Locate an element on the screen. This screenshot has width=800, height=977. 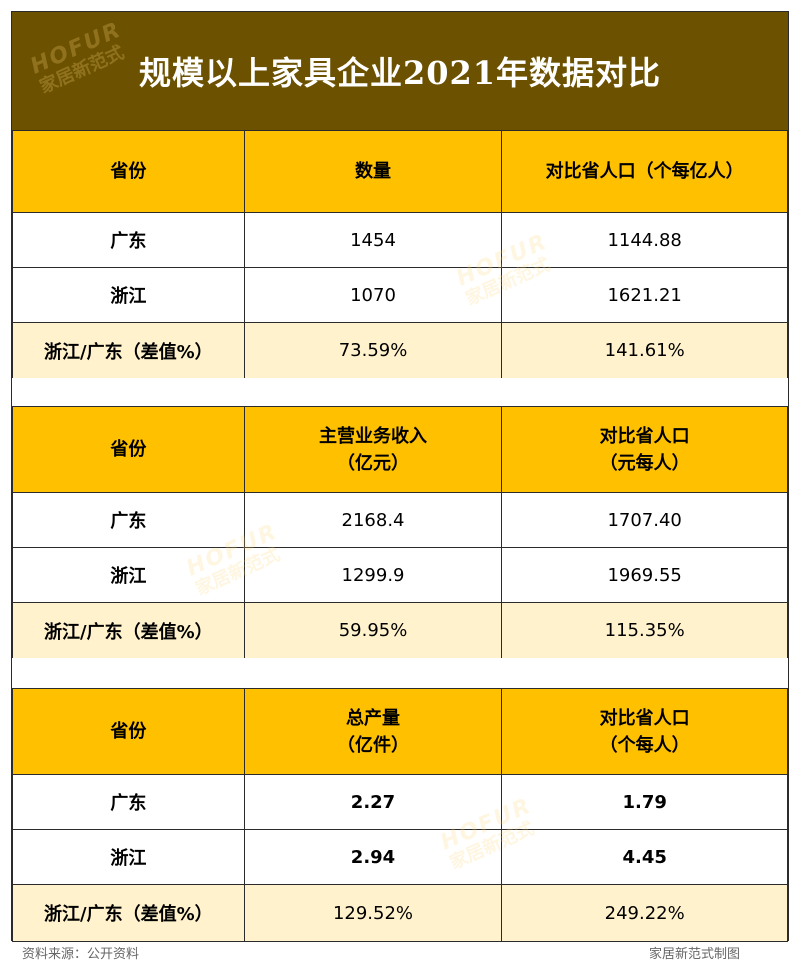
table-row: 浙江 1070 1621.21 is located at coordinates (400, 295).